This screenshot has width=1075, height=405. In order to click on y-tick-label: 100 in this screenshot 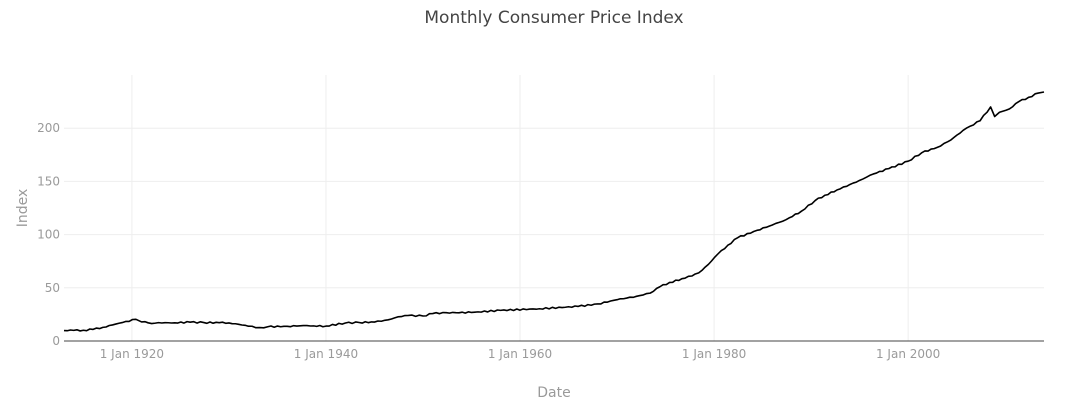, I will do `click(48, 235)`.